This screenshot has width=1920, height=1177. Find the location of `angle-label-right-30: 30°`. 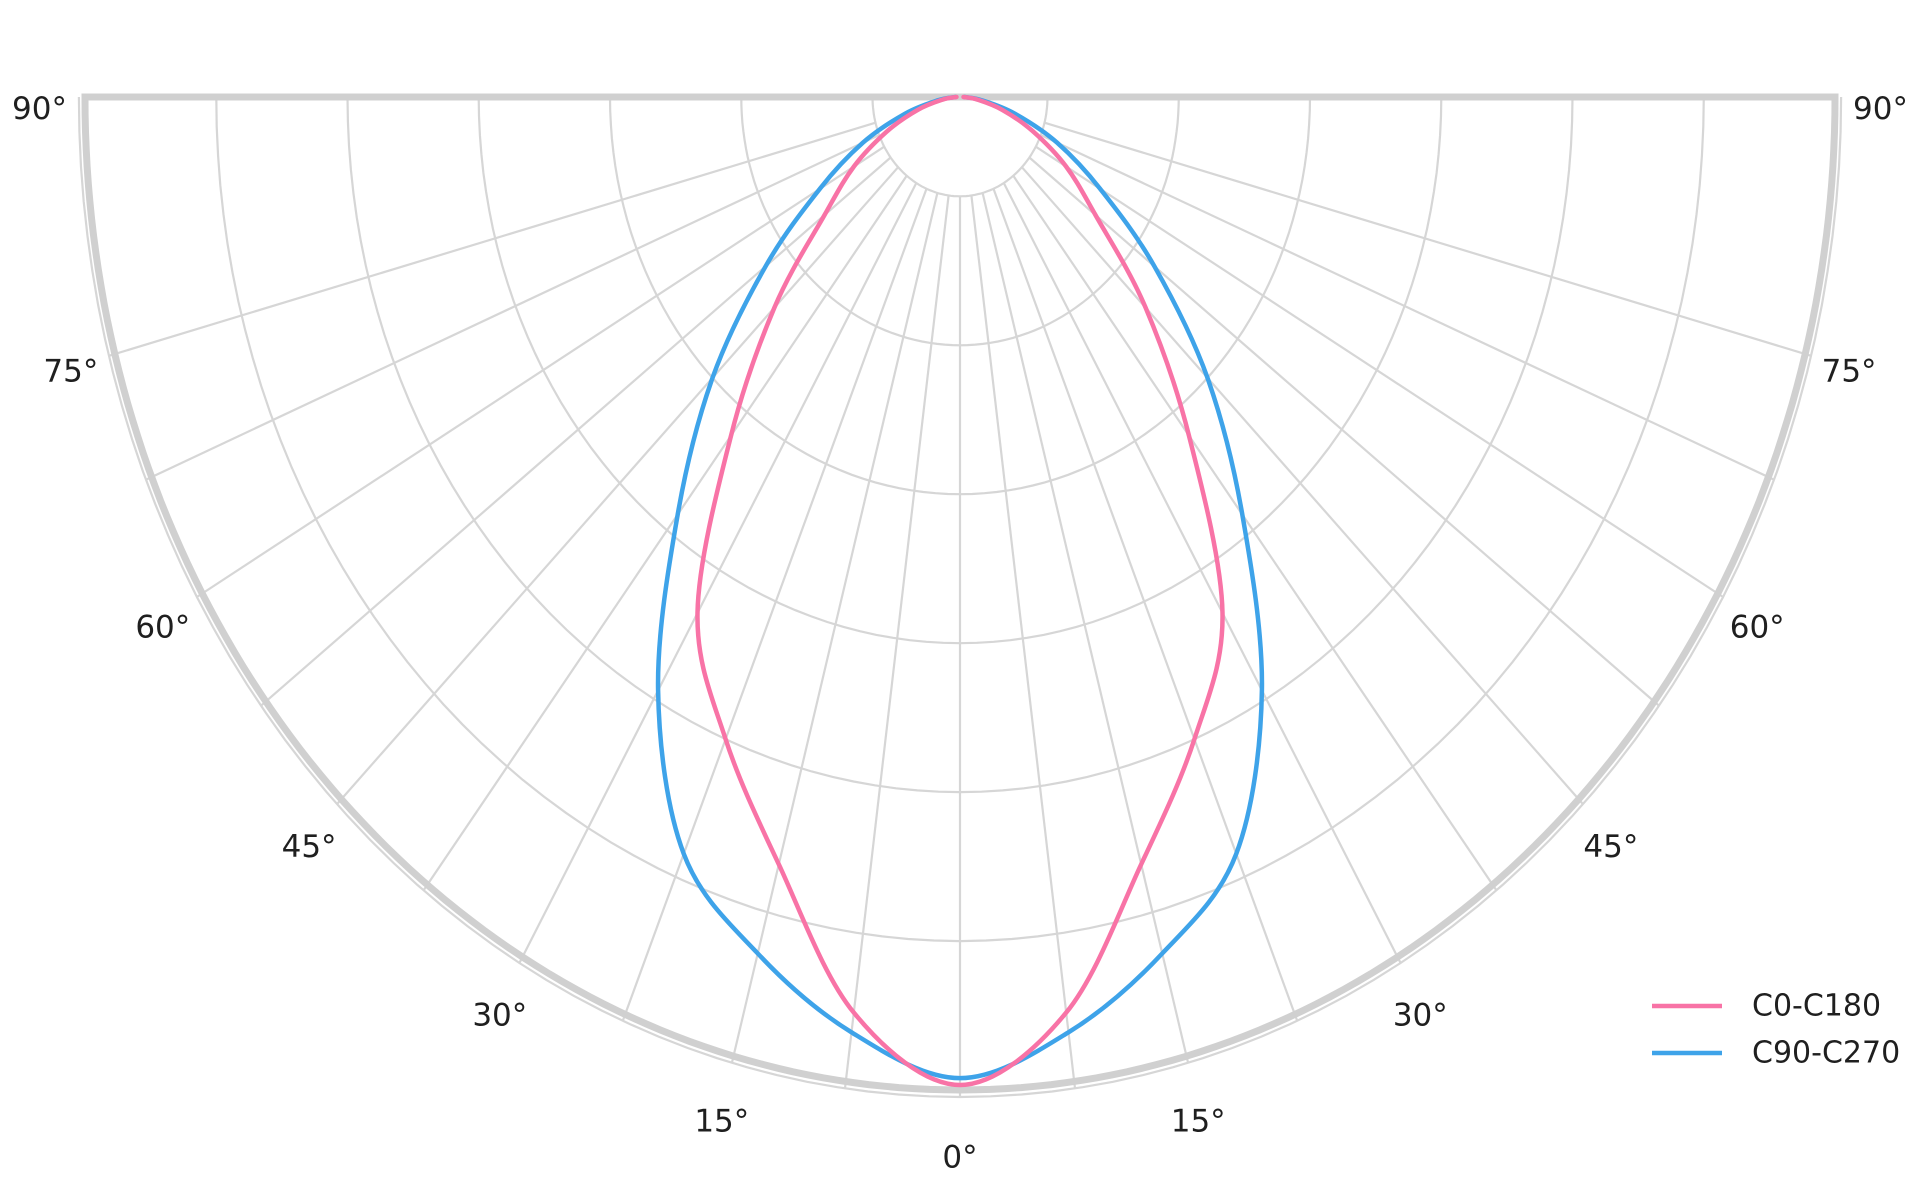

angle-label-right-30: 30° is located at coordinates (1420, 1015).